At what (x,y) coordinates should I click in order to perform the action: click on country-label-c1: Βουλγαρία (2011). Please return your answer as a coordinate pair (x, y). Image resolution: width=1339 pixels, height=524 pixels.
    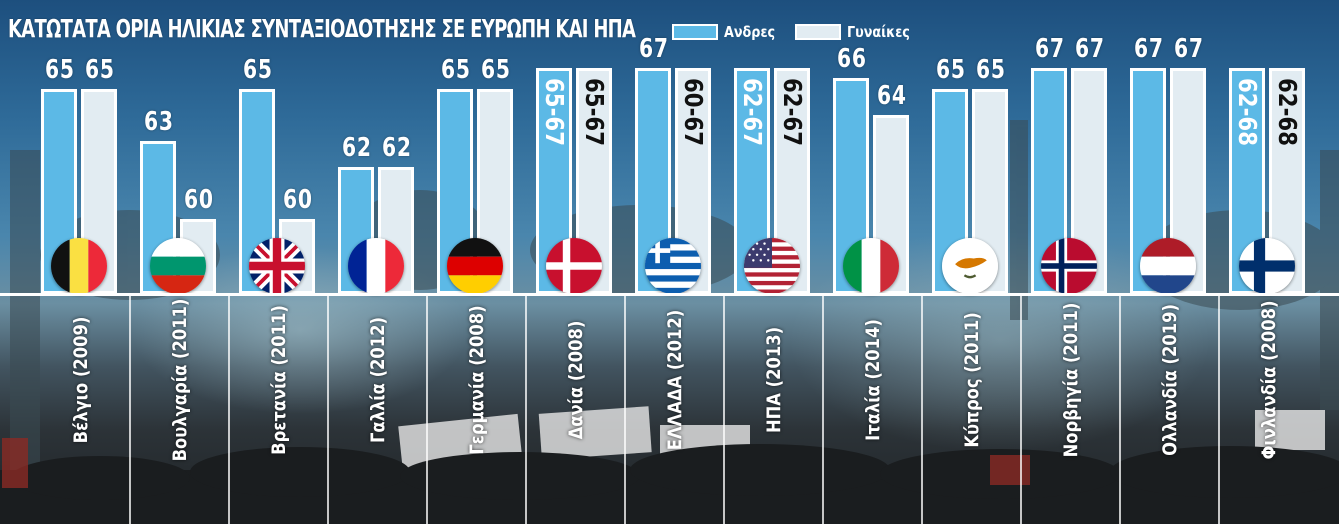
    Looking at the image, I should click on (180, 380).